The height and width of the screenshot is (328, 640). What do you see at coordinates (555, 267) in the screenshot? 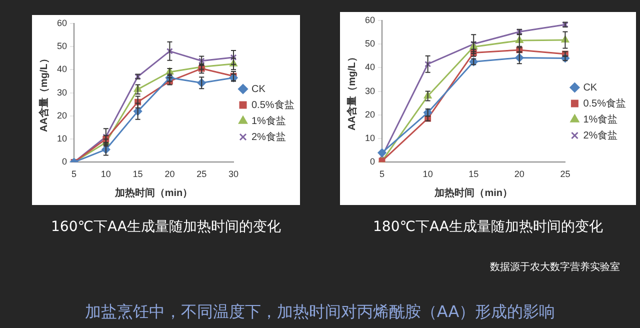
I see `text: 数据源于农大数字营养实验室` at bounding box center [555, 267].